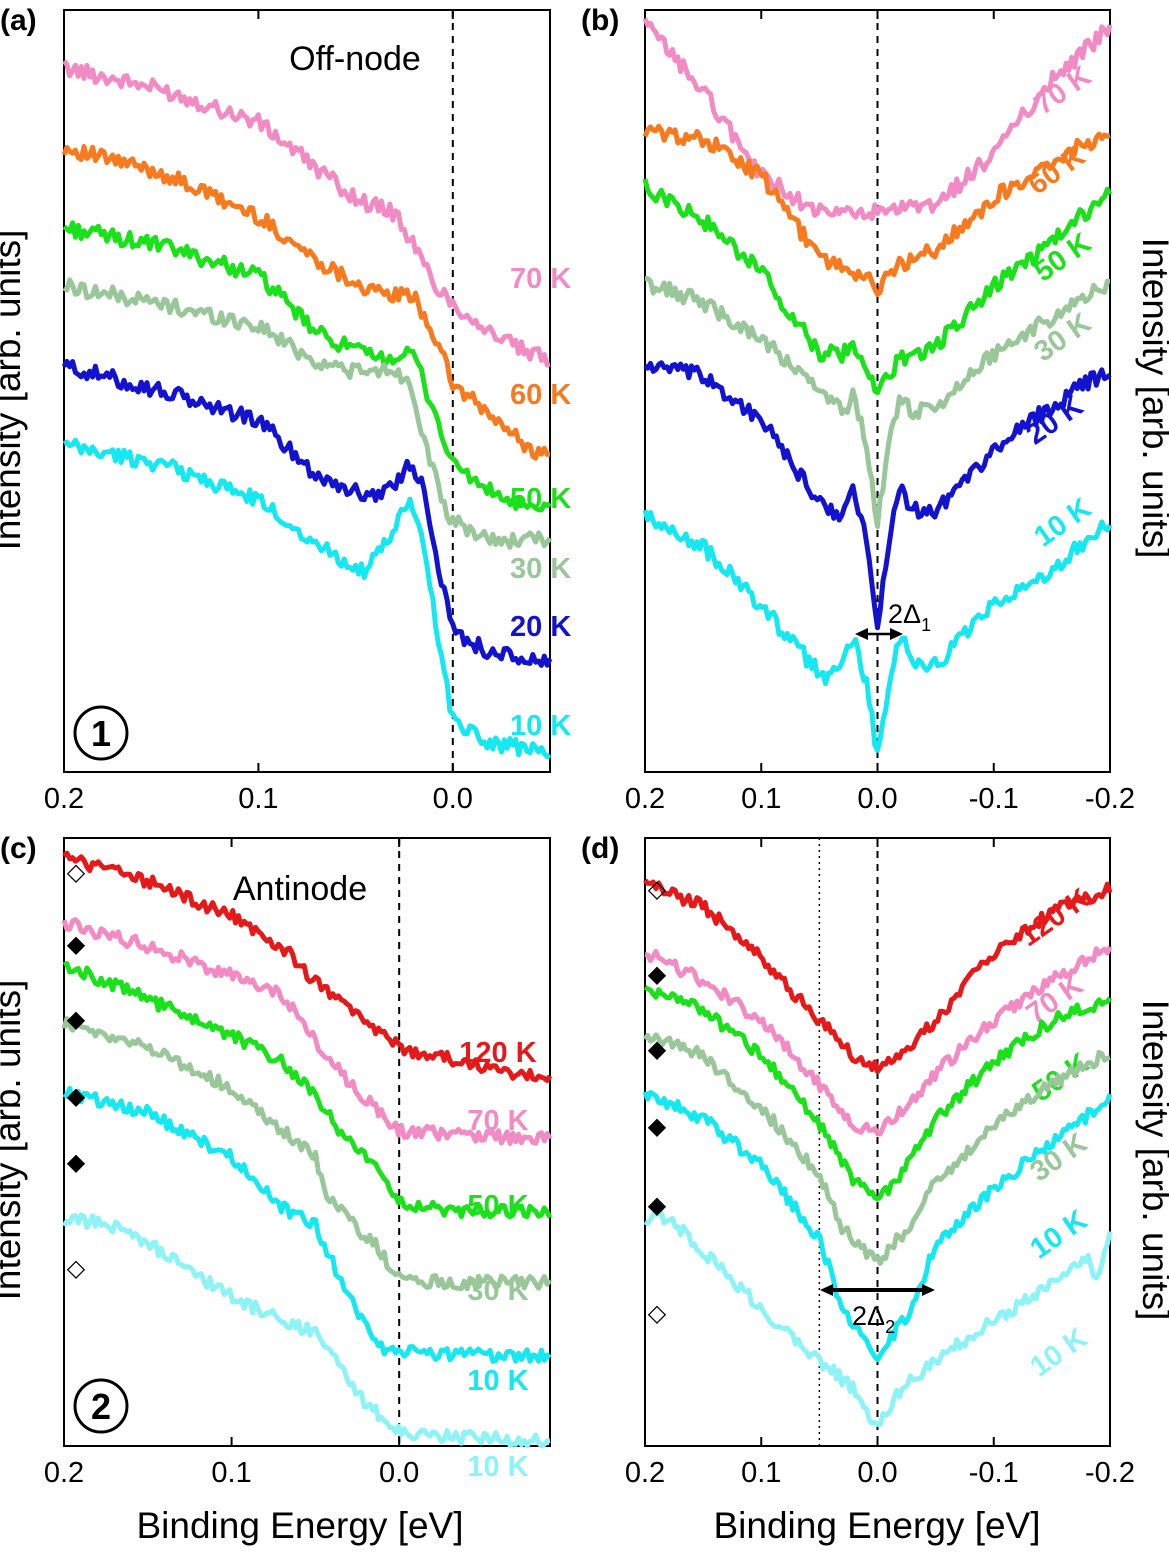  I want to click on y-axis-title-c: Intensity [arb. units], so click(14, 1140).